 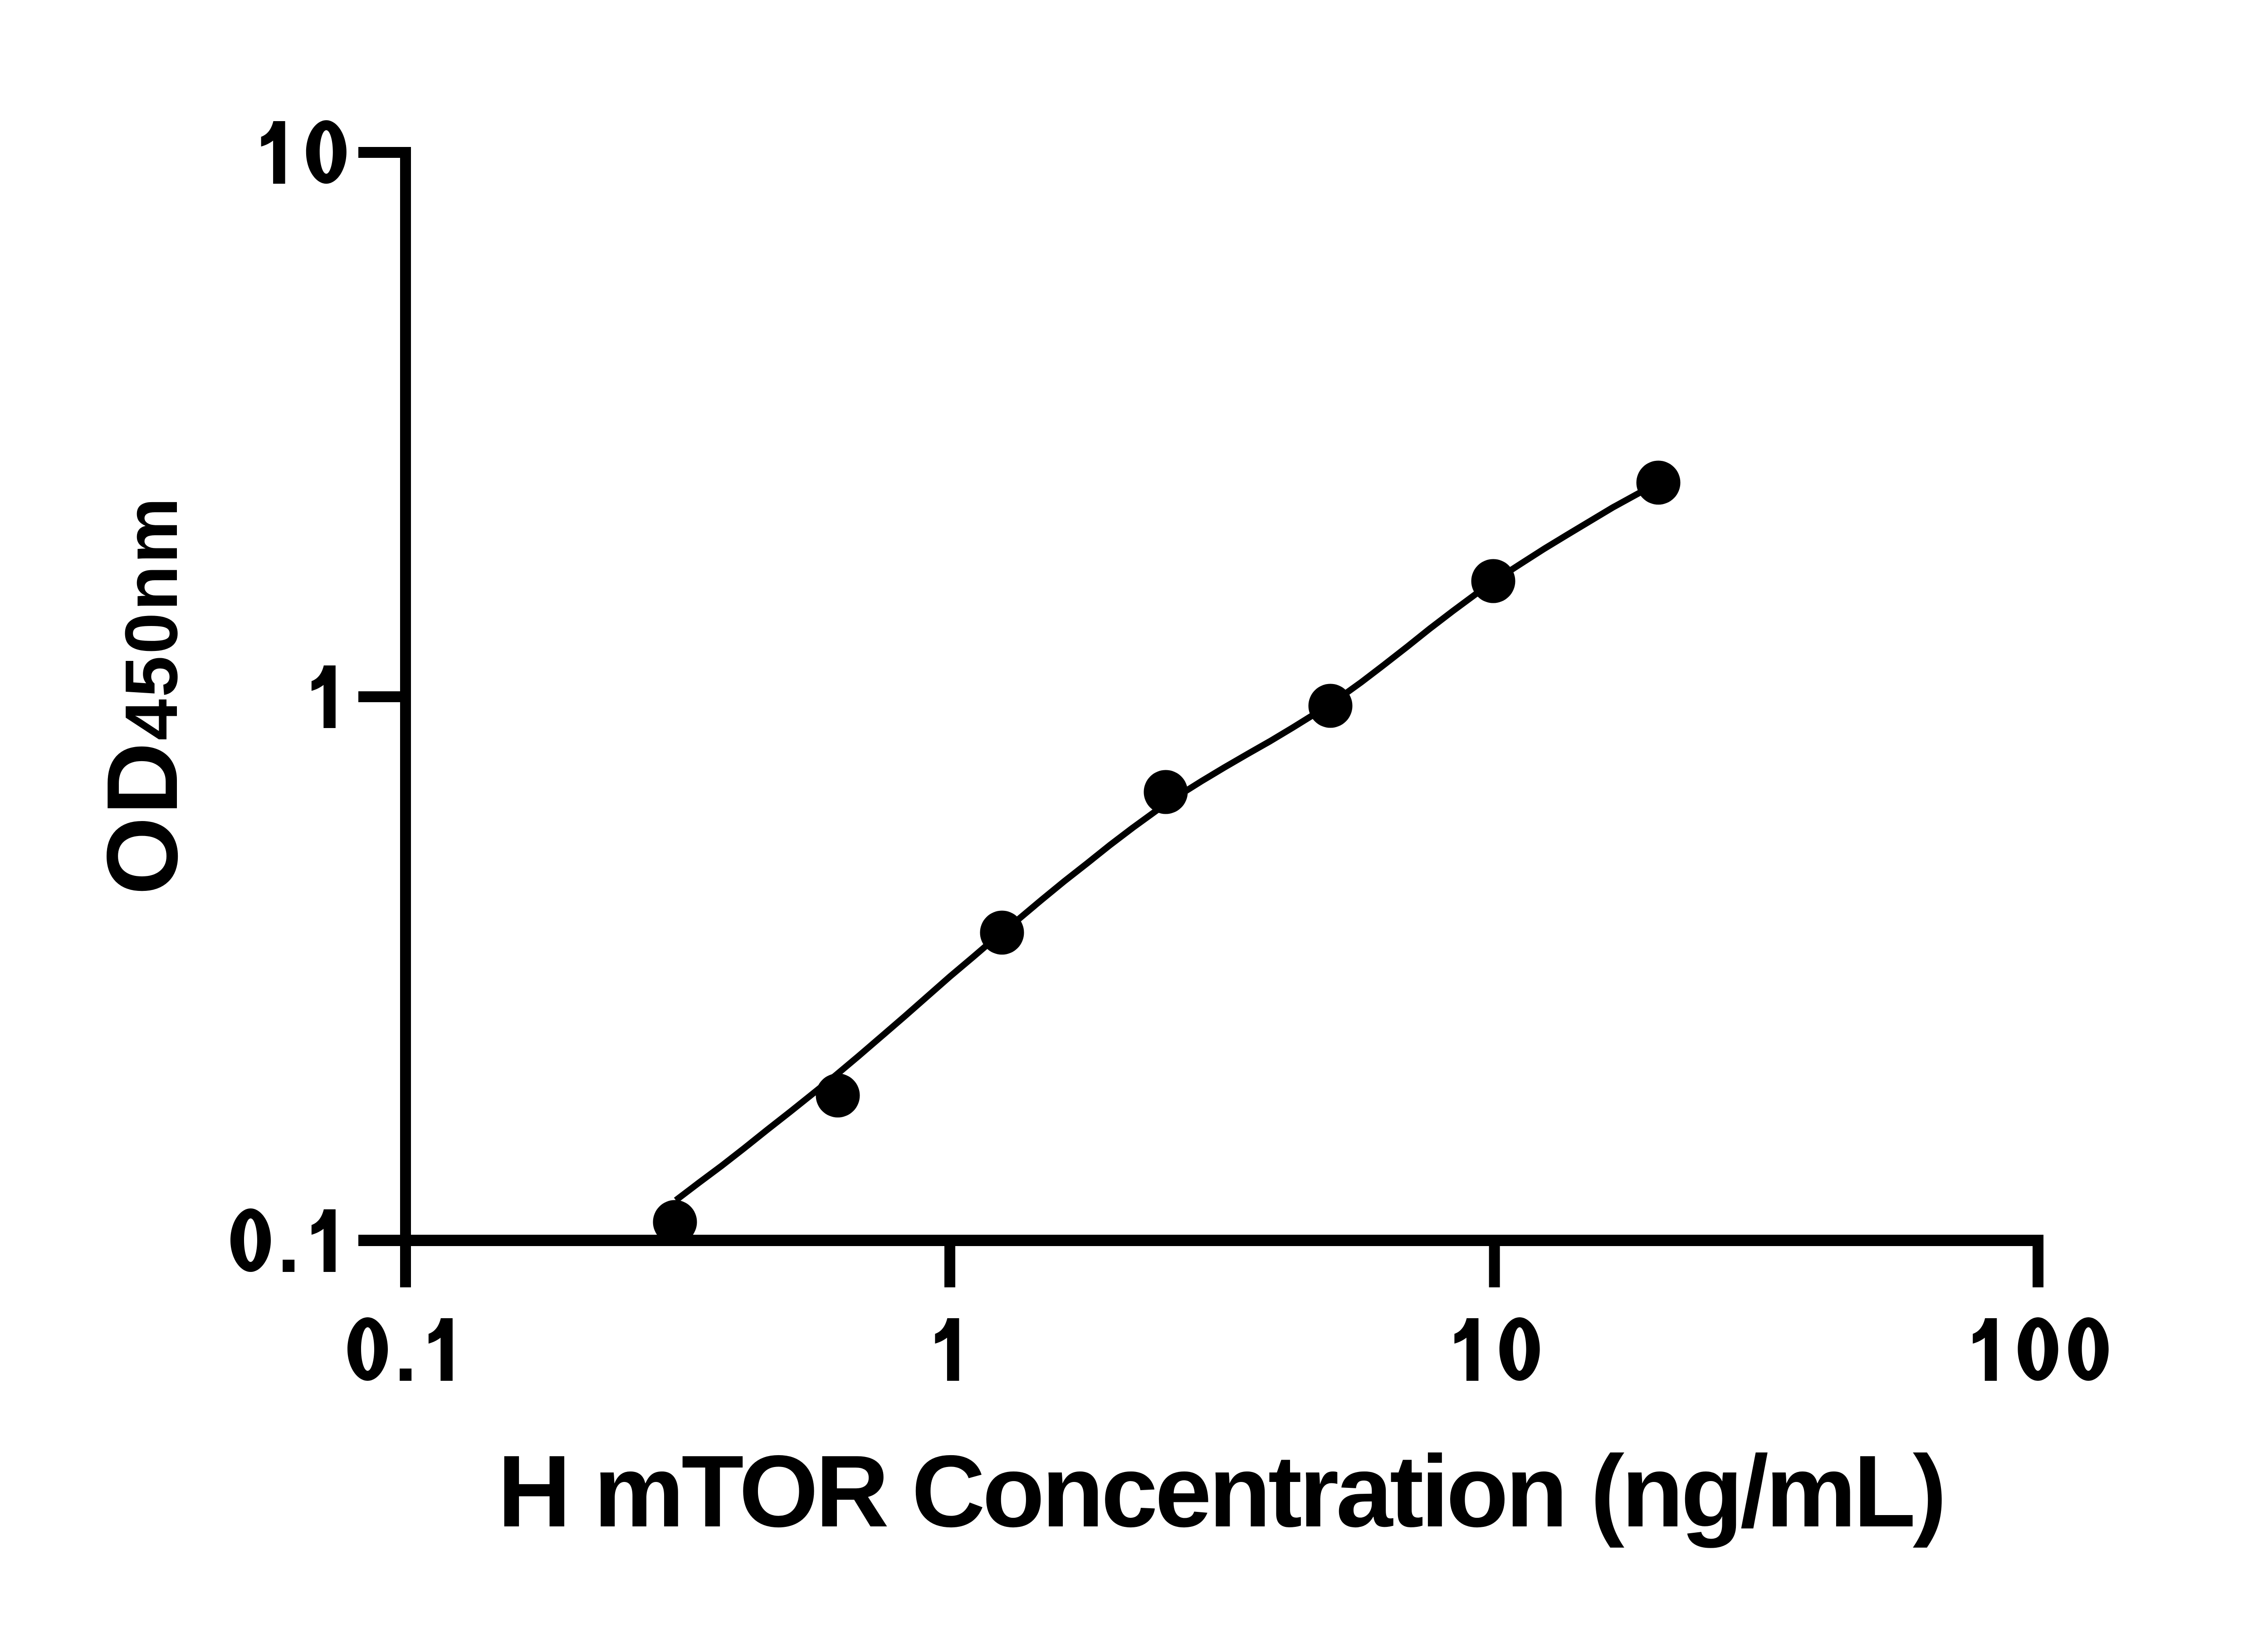 What do you see at coordinates (1221, 1491) in the screenshot?
I see `svg-text: H mTOR Concentration (ng/mL)` at bounding box center [1221, 1491].